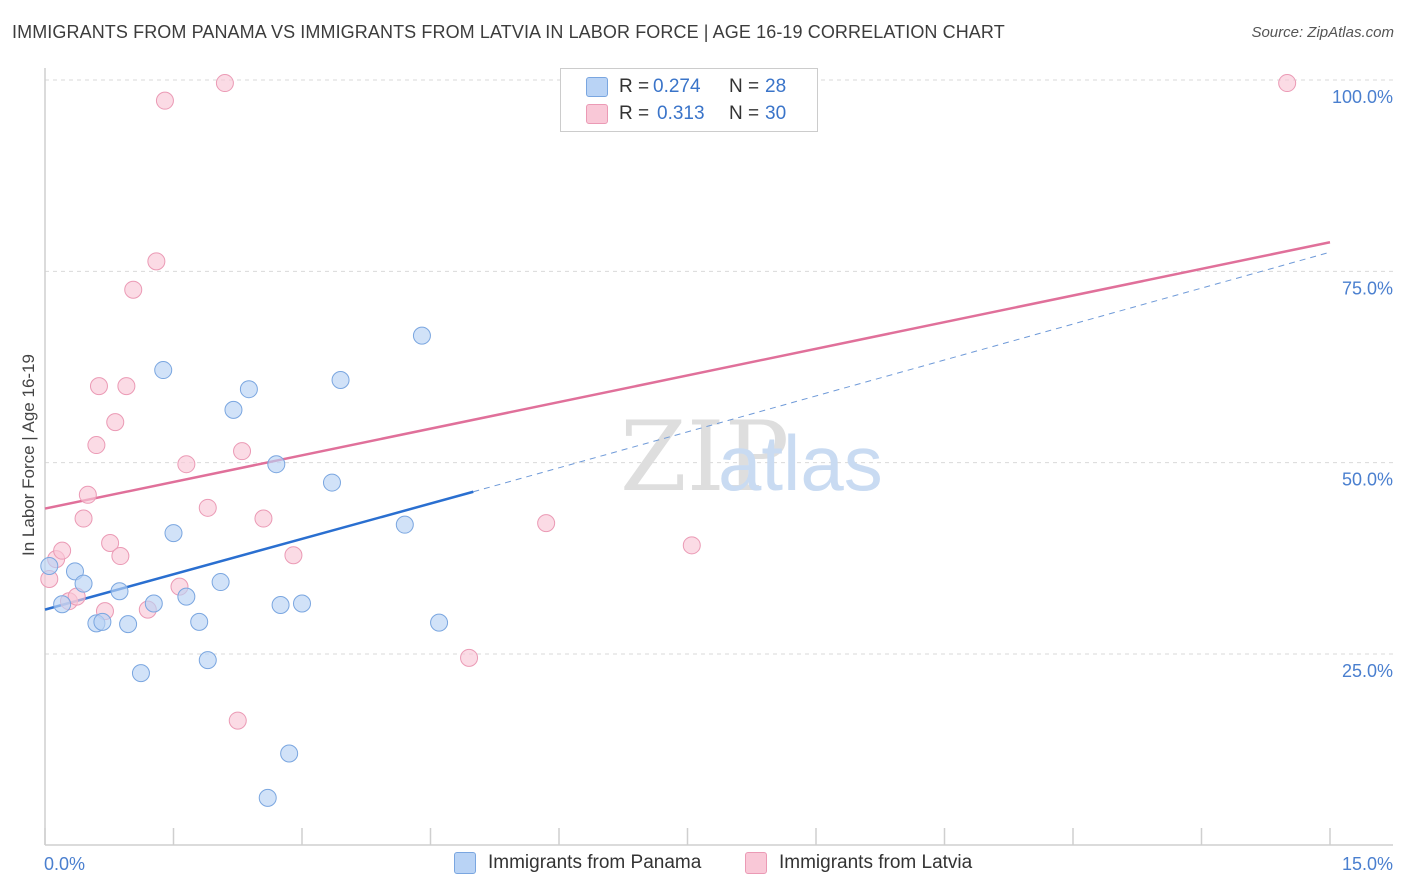  I want to click on bottom-latvia-swatch, so click(756, 863).